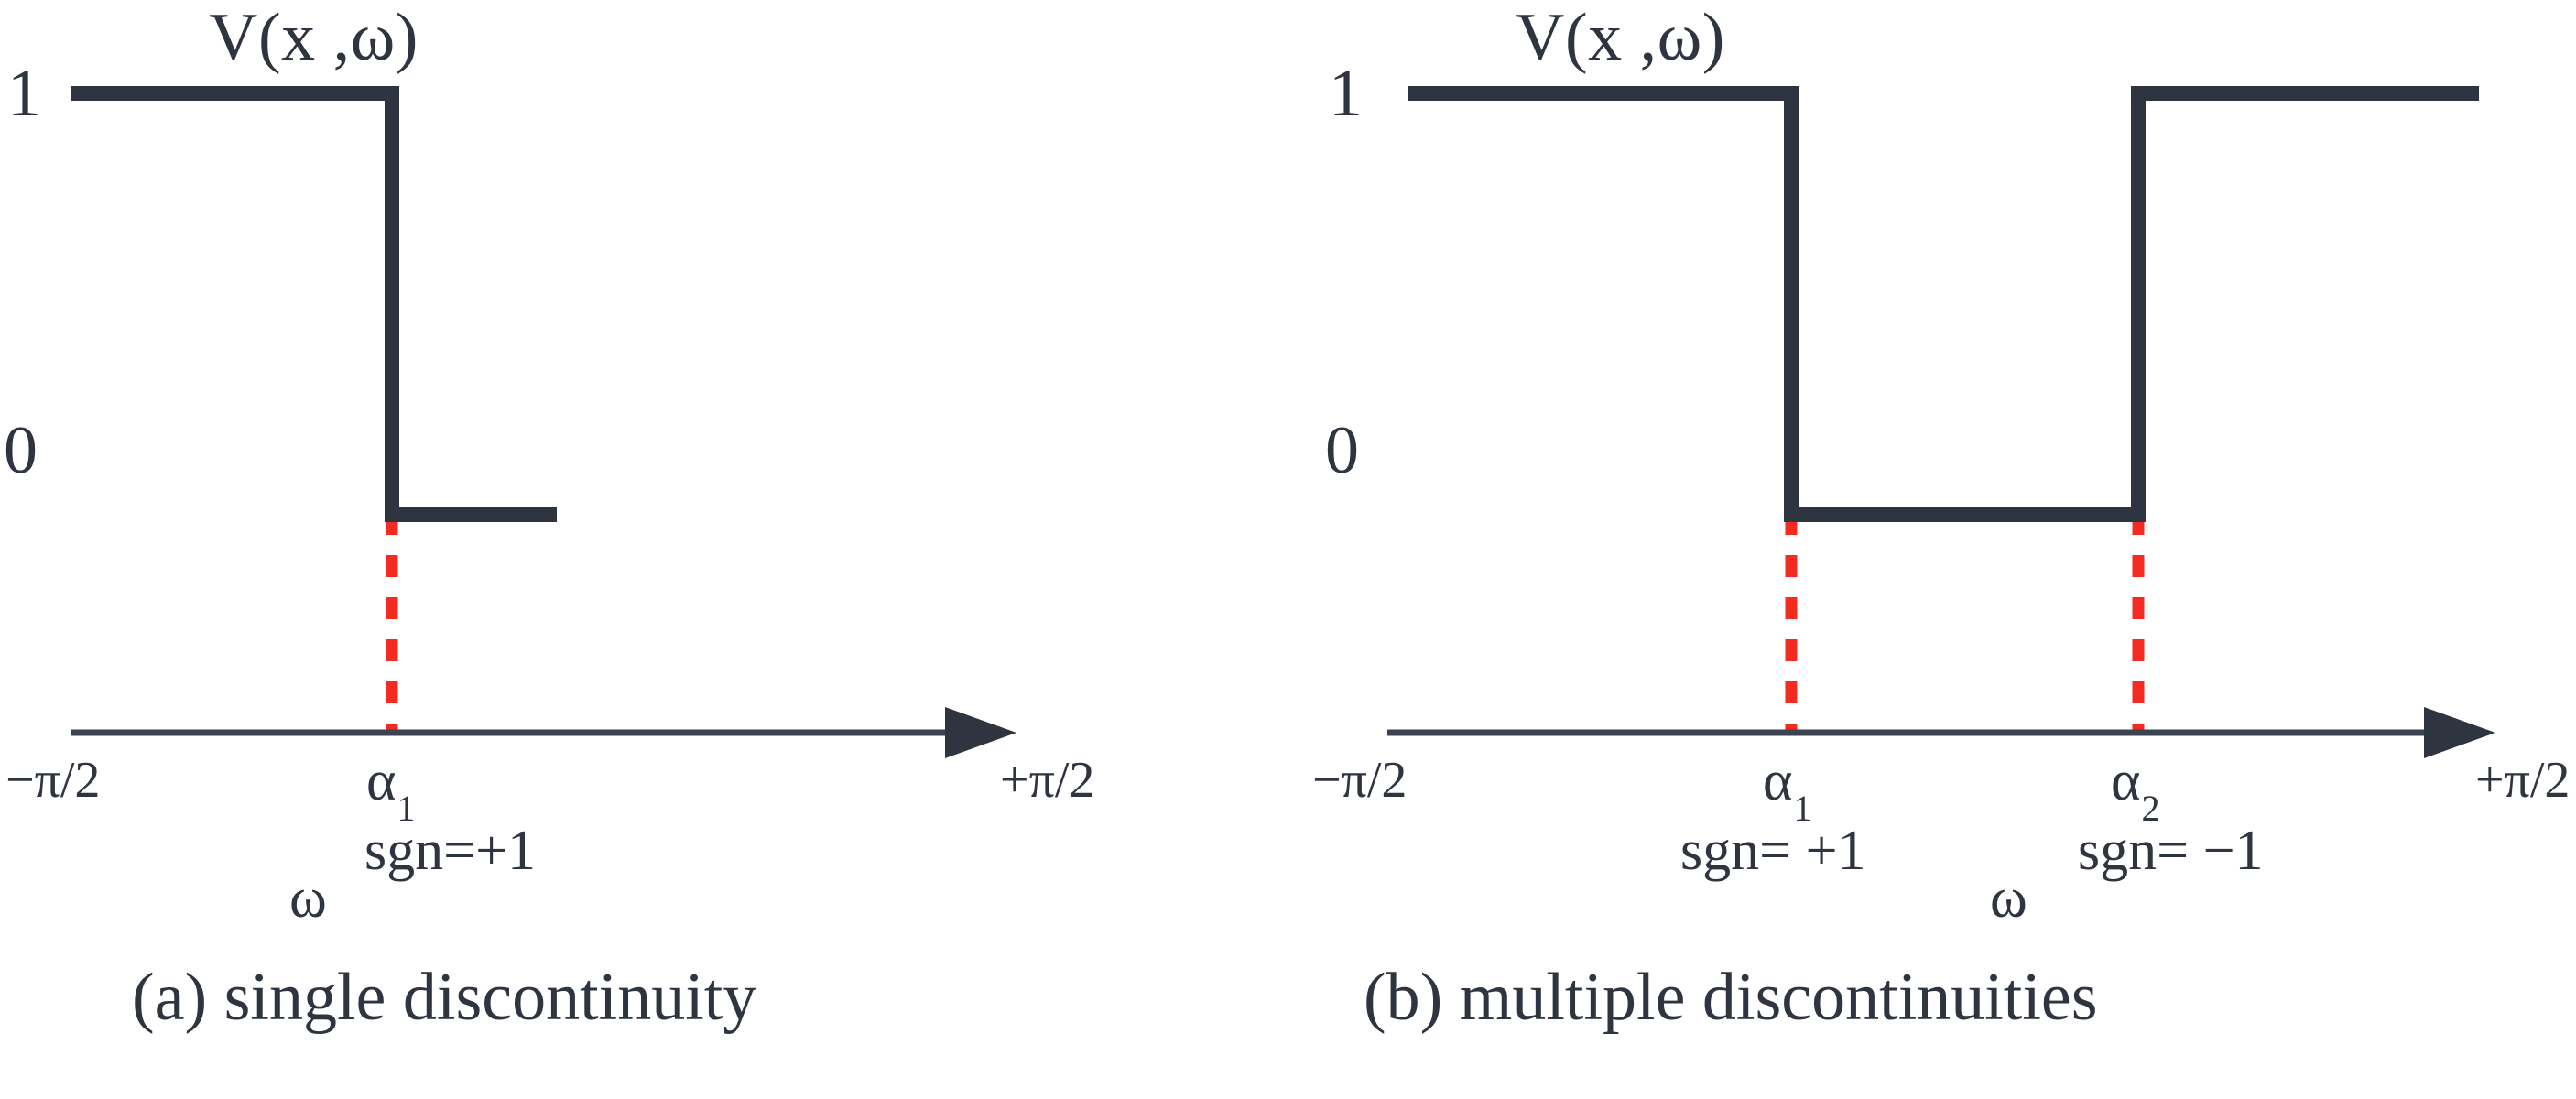  I want to click on alpha2-symbol: α, so click(2126, 781).